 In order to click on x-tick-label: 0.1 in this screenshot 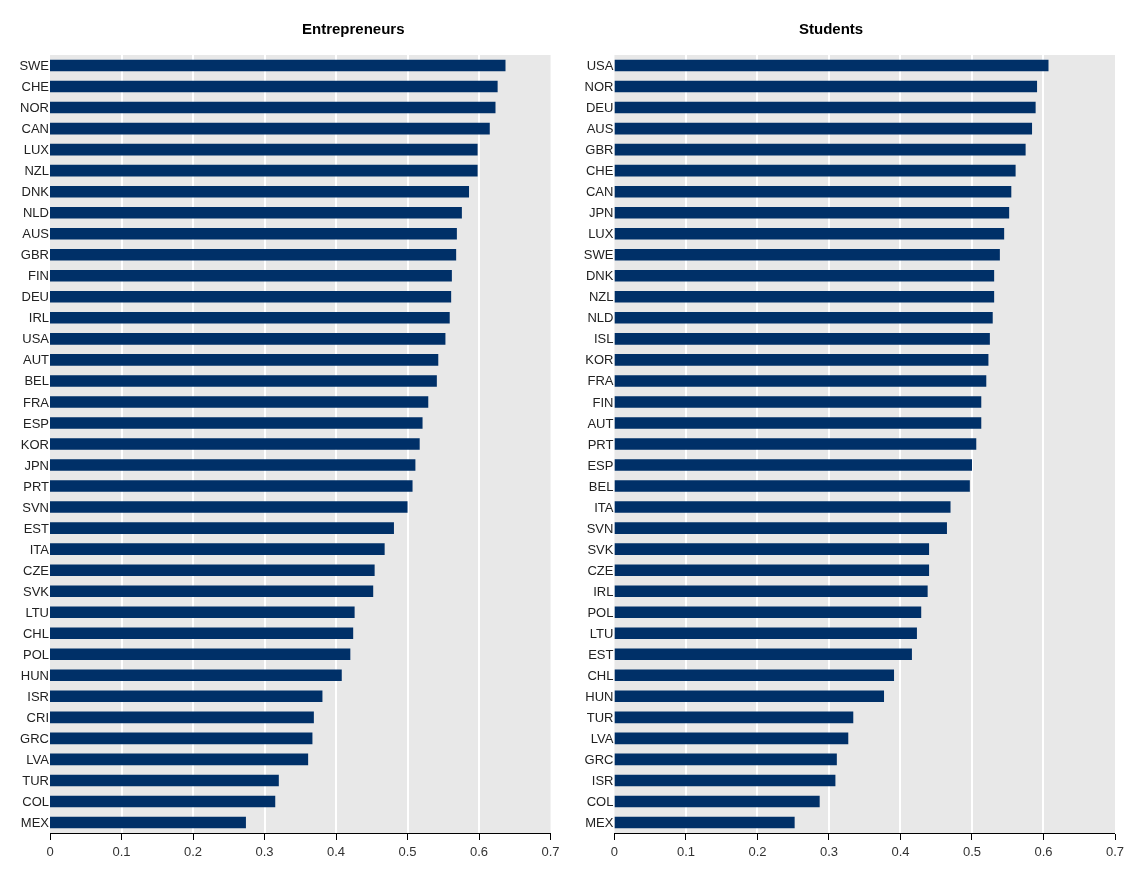, I will do `click(121, 851)`.